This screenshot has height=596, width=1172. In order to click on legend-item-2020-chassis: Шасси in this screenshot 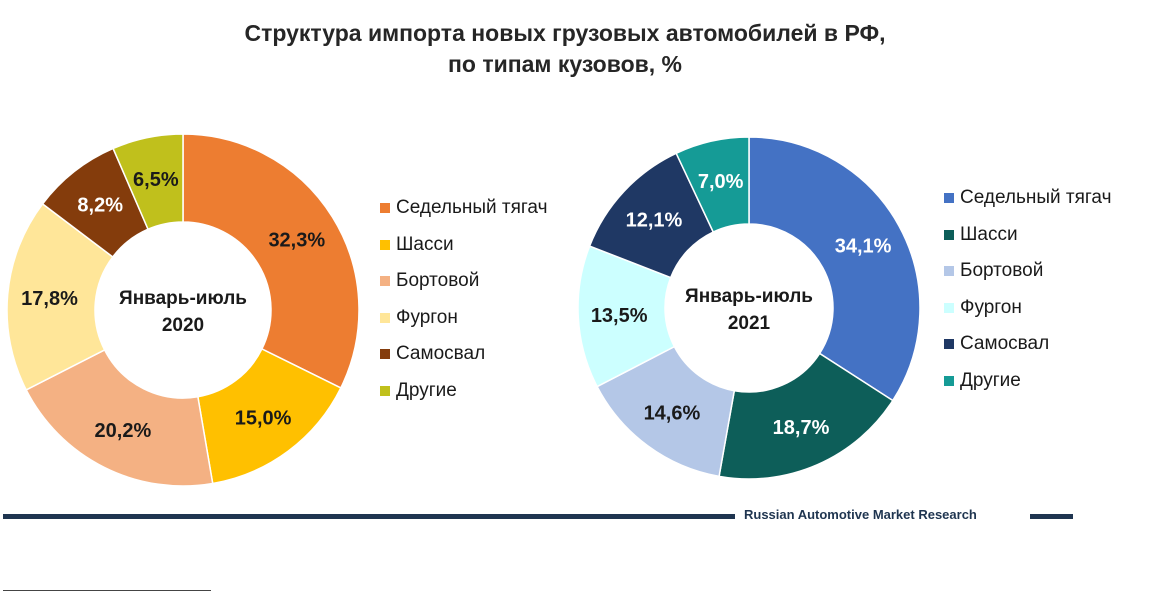, I will do `click(463, 245)`.